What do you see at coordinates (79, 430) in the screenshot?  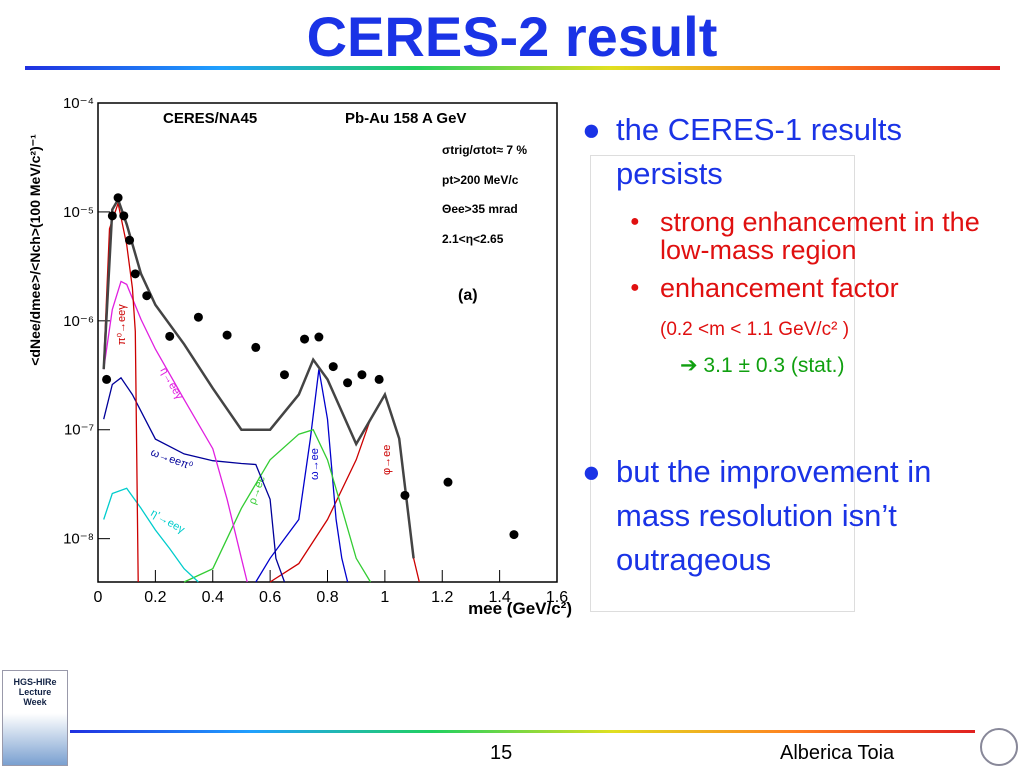 I see `y-tick-label: 10⁻⁷` at bounding box center [79, 430].